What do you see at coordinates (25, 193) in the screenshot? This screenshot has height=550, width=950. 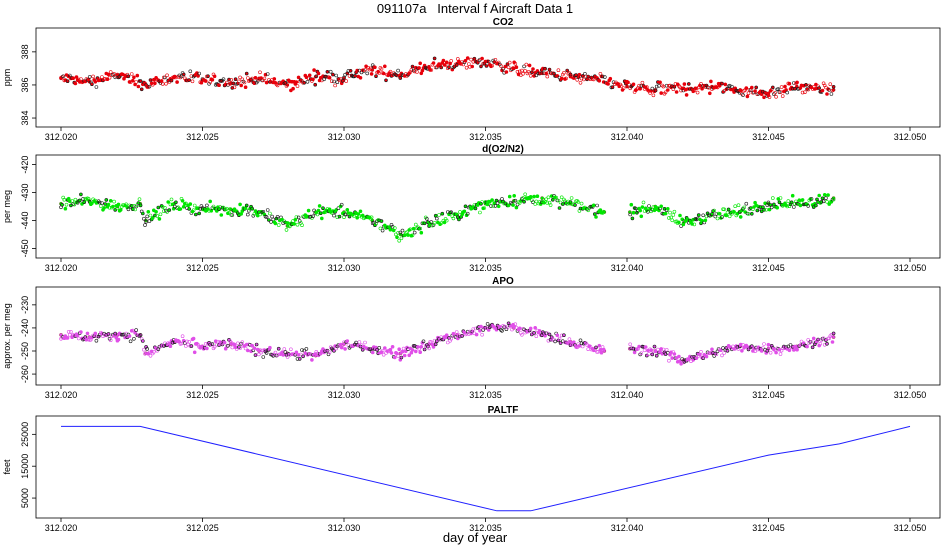 I see `y-tick-label-o2: -430` at bounding box center [25, 193].